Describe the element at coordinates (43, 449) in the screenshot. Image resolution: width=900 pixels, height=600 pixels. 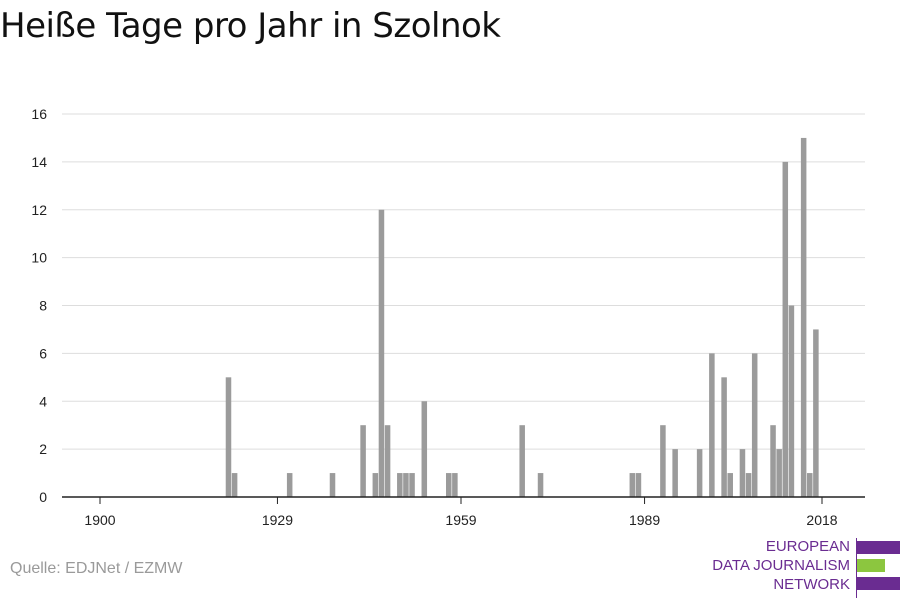
I see `y-tick-label: 2` at that location.